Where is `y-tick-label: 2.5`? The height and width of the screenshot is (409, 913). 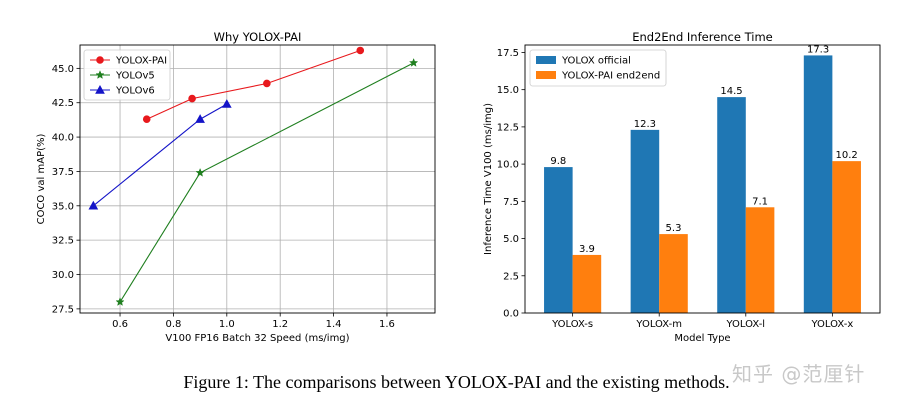 y-tick-label: 2.5 is located at coordinates (511, 276).